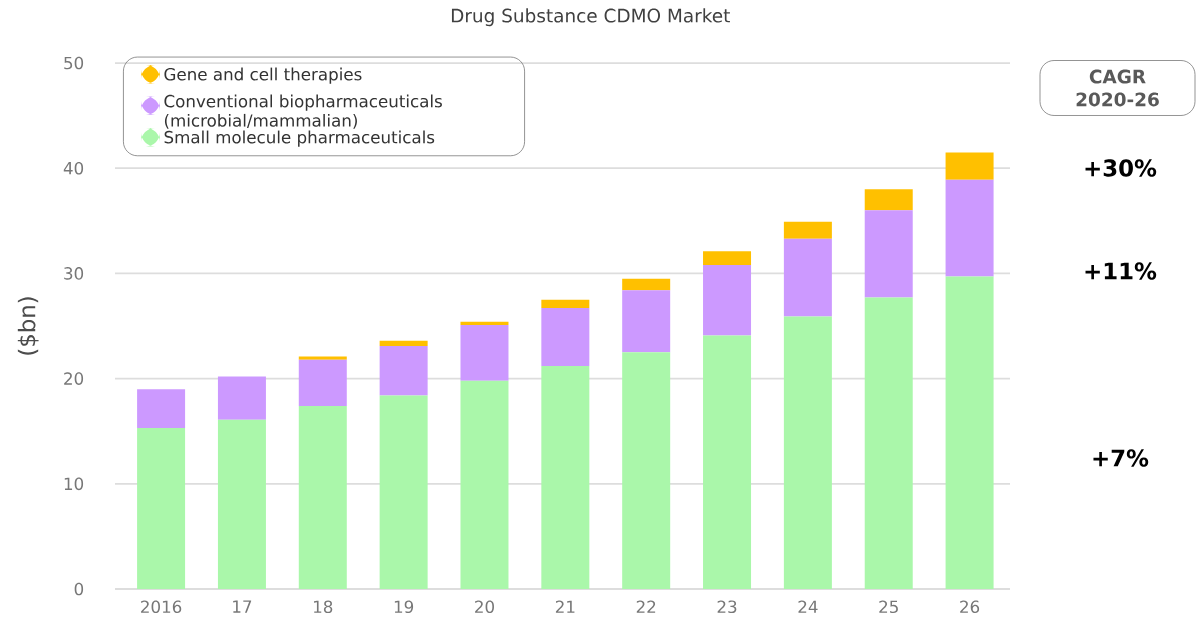 Image resolution: width=1199 pixels, height=630 pixels. I want to click on x-tick-label: 20, so click(484, 607).